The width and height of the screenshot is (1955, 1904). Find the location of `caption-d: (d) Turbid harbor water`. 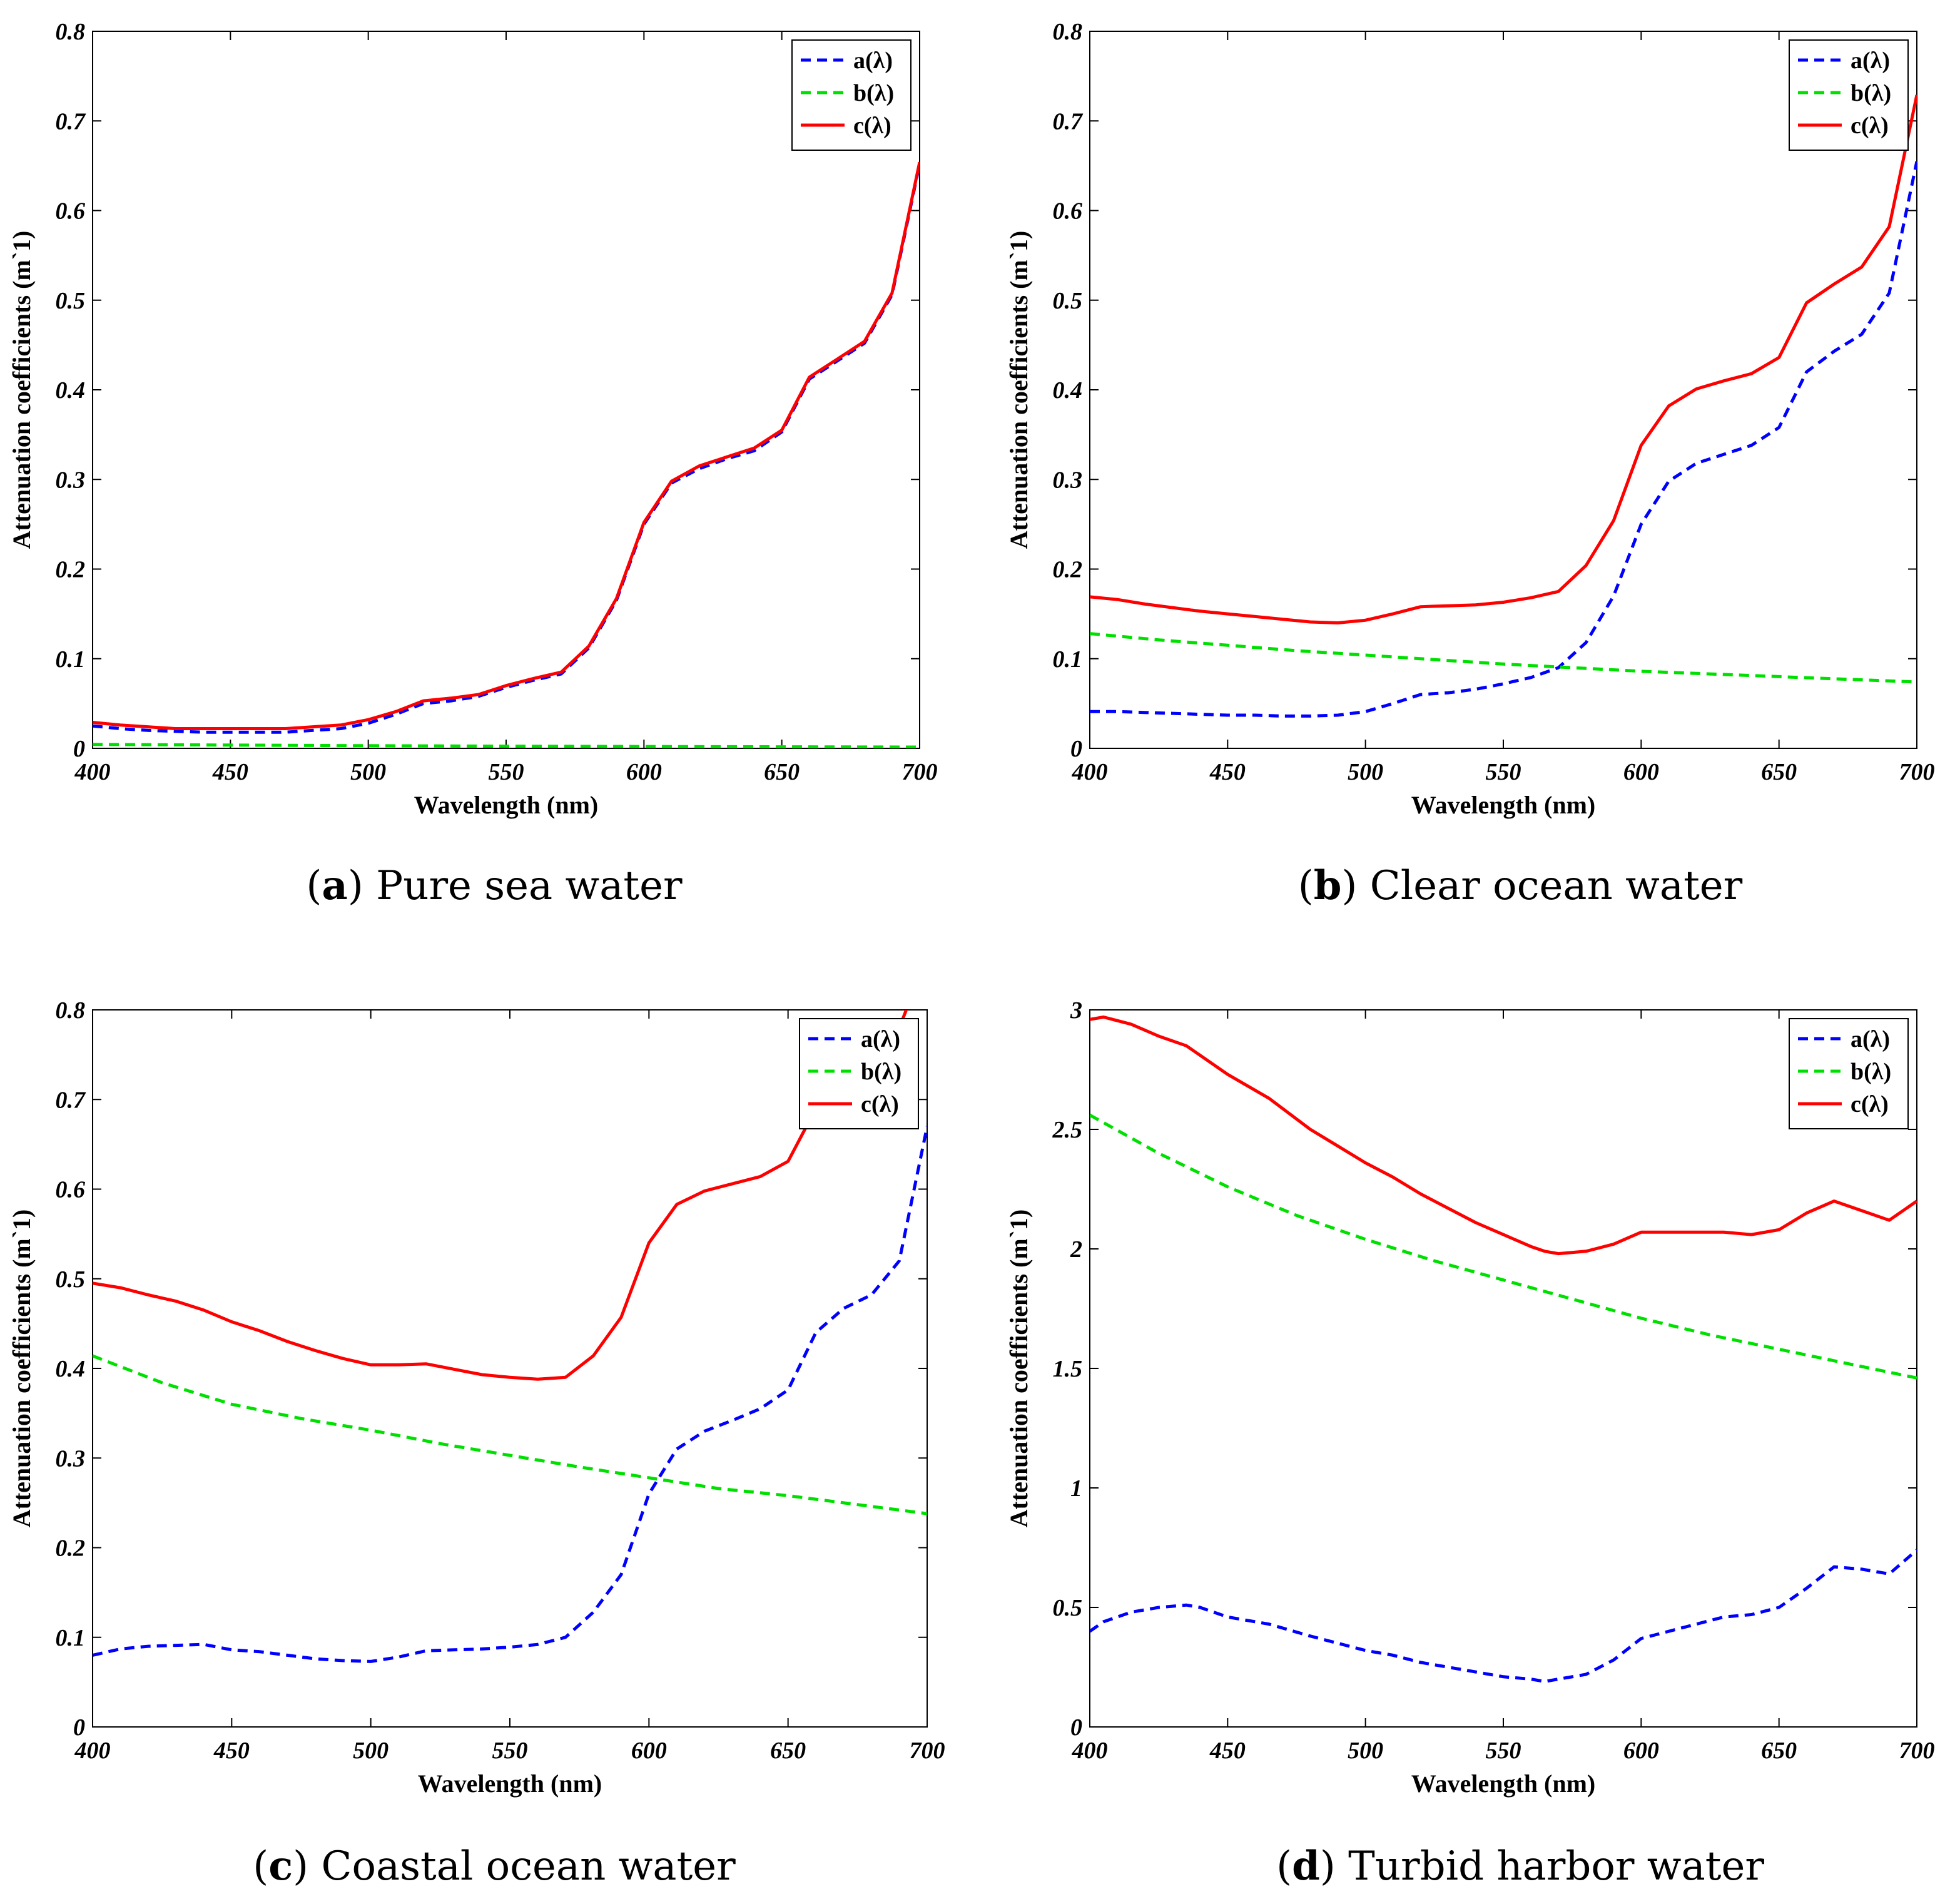

caption-d: (d) Turbid harbor water is located at coordinates (1520, 1867).